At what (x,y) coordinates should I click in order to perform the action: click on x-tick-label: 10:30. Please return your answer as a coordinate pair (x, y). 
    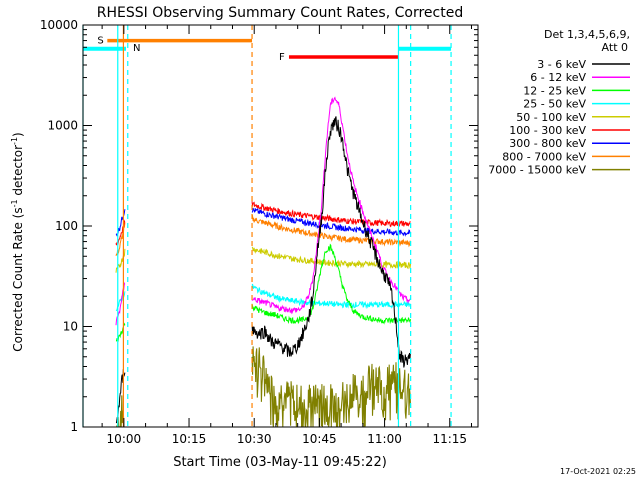
    Looking at the image, I should click on (254, 439).